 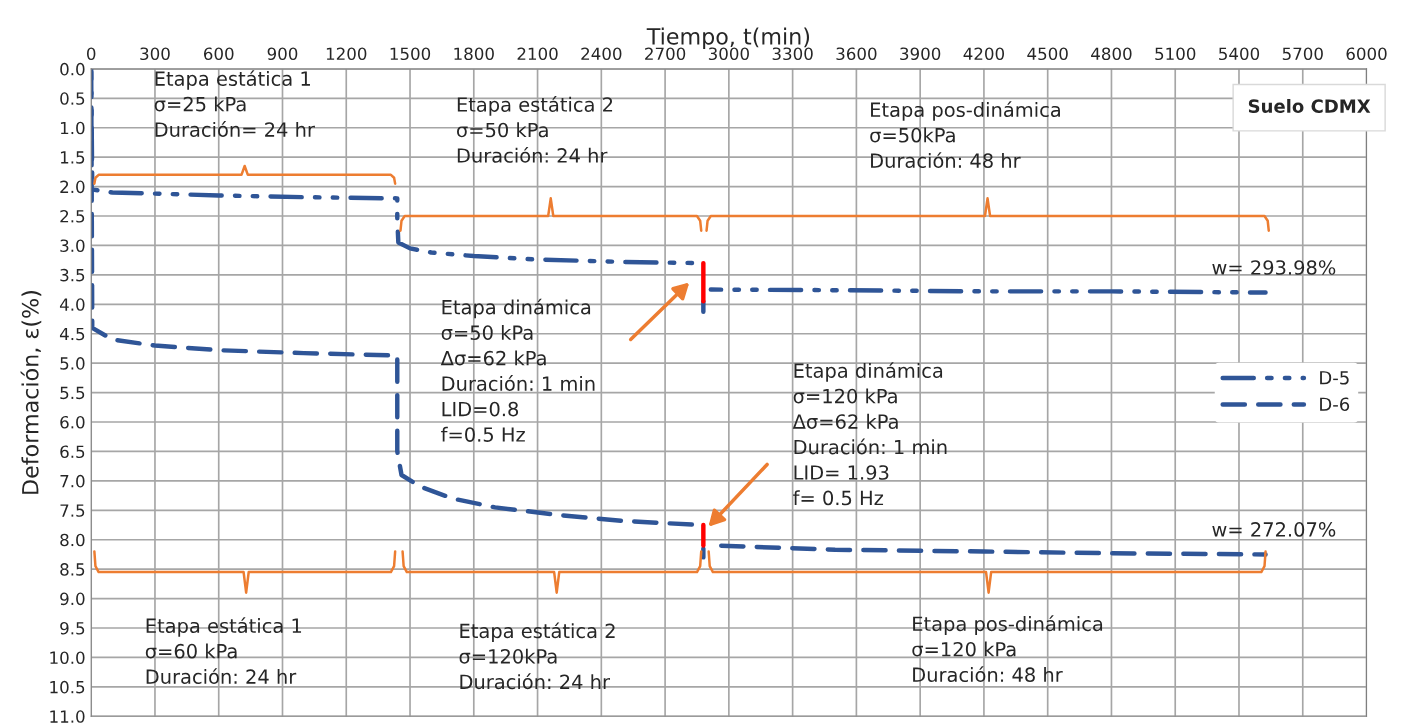 What do you see at coordinates (234, 103) in the screenshot?
I see `annotation: Etapa estática 1 σ=25 kPa Duración= 24 hr` at bounding box center [234, 103].